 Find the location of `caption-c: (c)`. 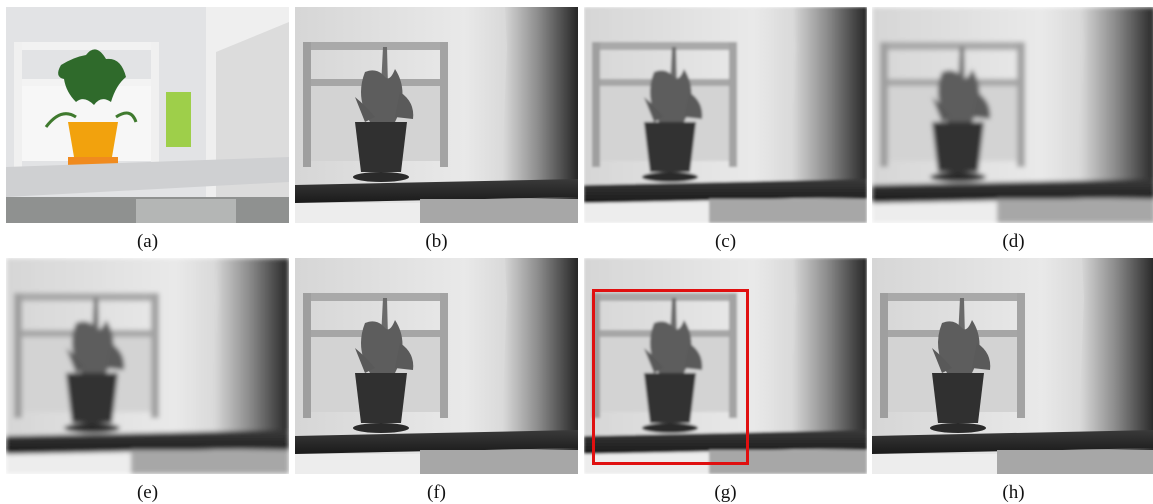

caption-c: (c) is located at coordinates (725, 241).